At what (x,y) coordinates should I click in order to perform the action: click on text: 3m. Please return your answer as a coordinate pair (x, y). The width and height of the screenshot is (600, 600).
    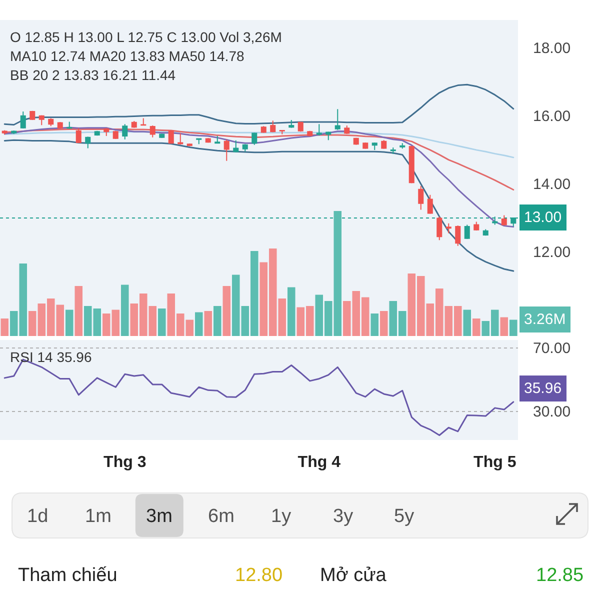
    Looking at the image, I should click on (159, 516).